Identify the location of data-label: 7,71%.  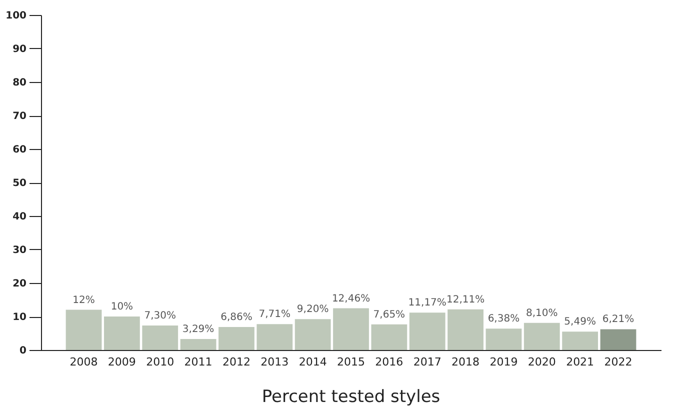
(274, 314).